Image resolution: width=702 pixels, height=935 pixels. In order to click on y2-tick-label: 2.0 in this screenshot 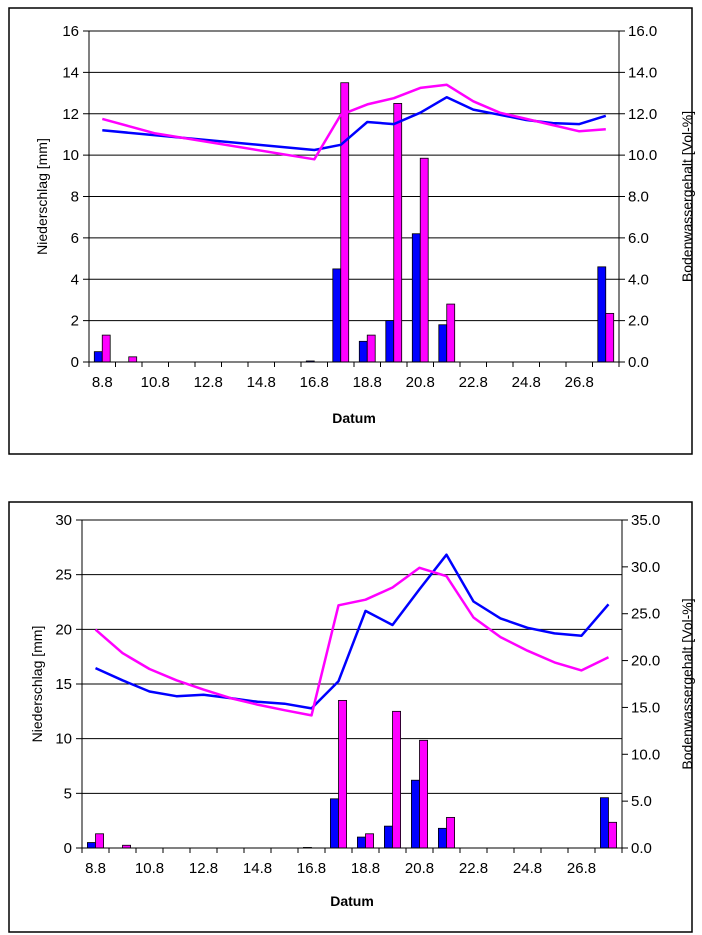, I will do `click(638, 321)`.